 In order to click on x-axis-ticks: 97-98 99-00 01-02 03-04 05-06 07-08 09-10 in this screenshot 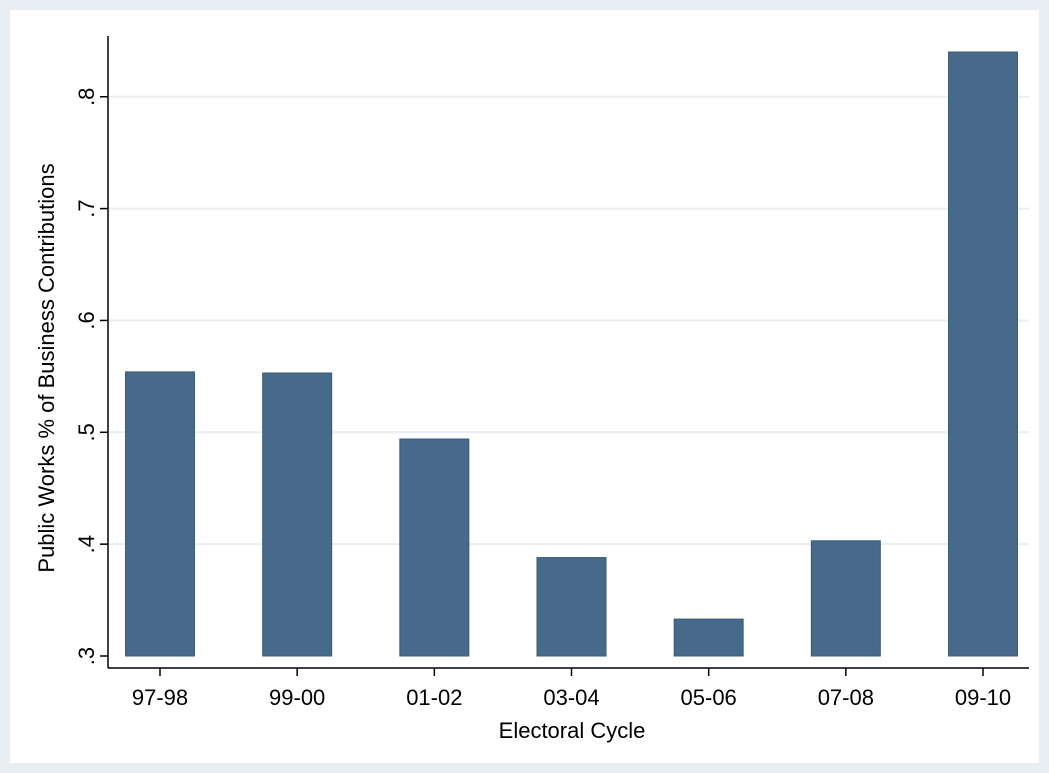, I will do `click(571, 689)`.